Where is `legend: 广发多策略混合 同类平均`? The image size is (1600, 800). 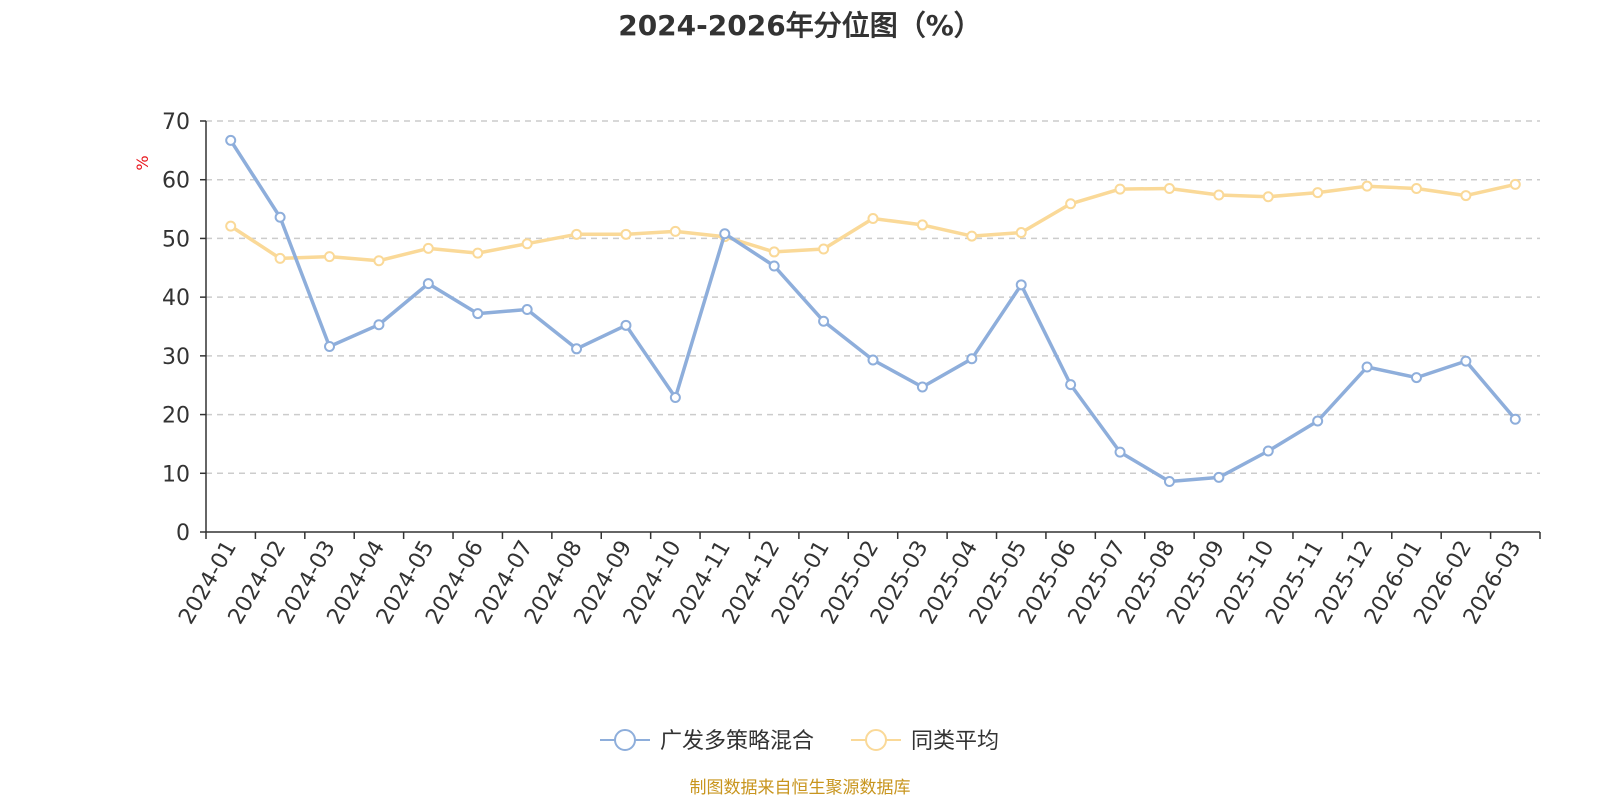 legend: 广发多策略混合 同类平均 is located at coordinates (799, 741).